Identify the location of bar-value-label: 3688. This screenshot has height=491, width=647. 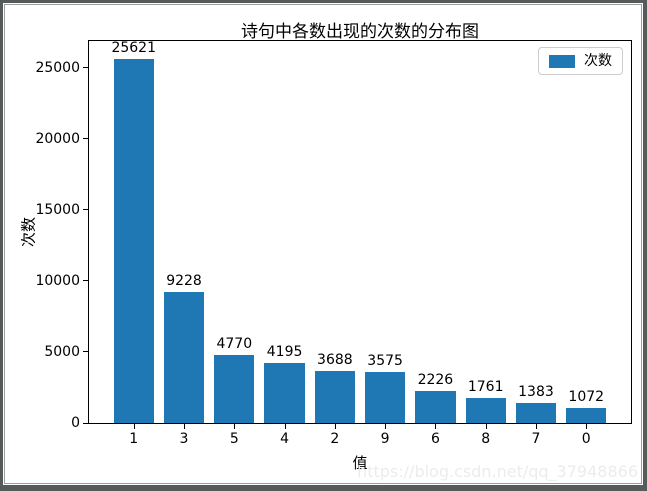
(335, 359).